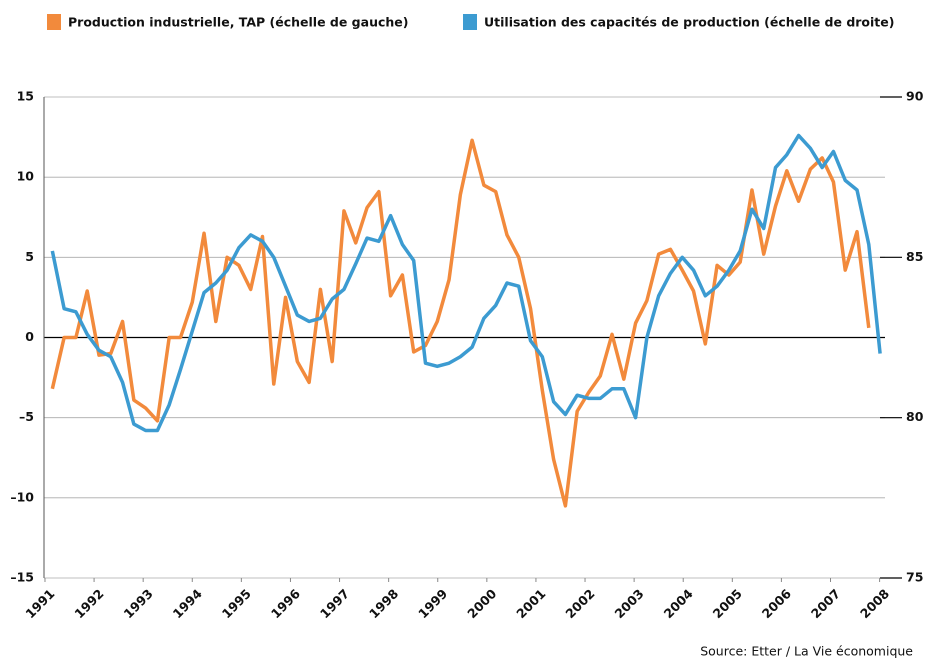 The width and height of the screenshot is (941, 661). What do you see at coordinates (285, 603) in the screenshot?
I see `x-tick-label: 1996` at bounding box center [285, 603].